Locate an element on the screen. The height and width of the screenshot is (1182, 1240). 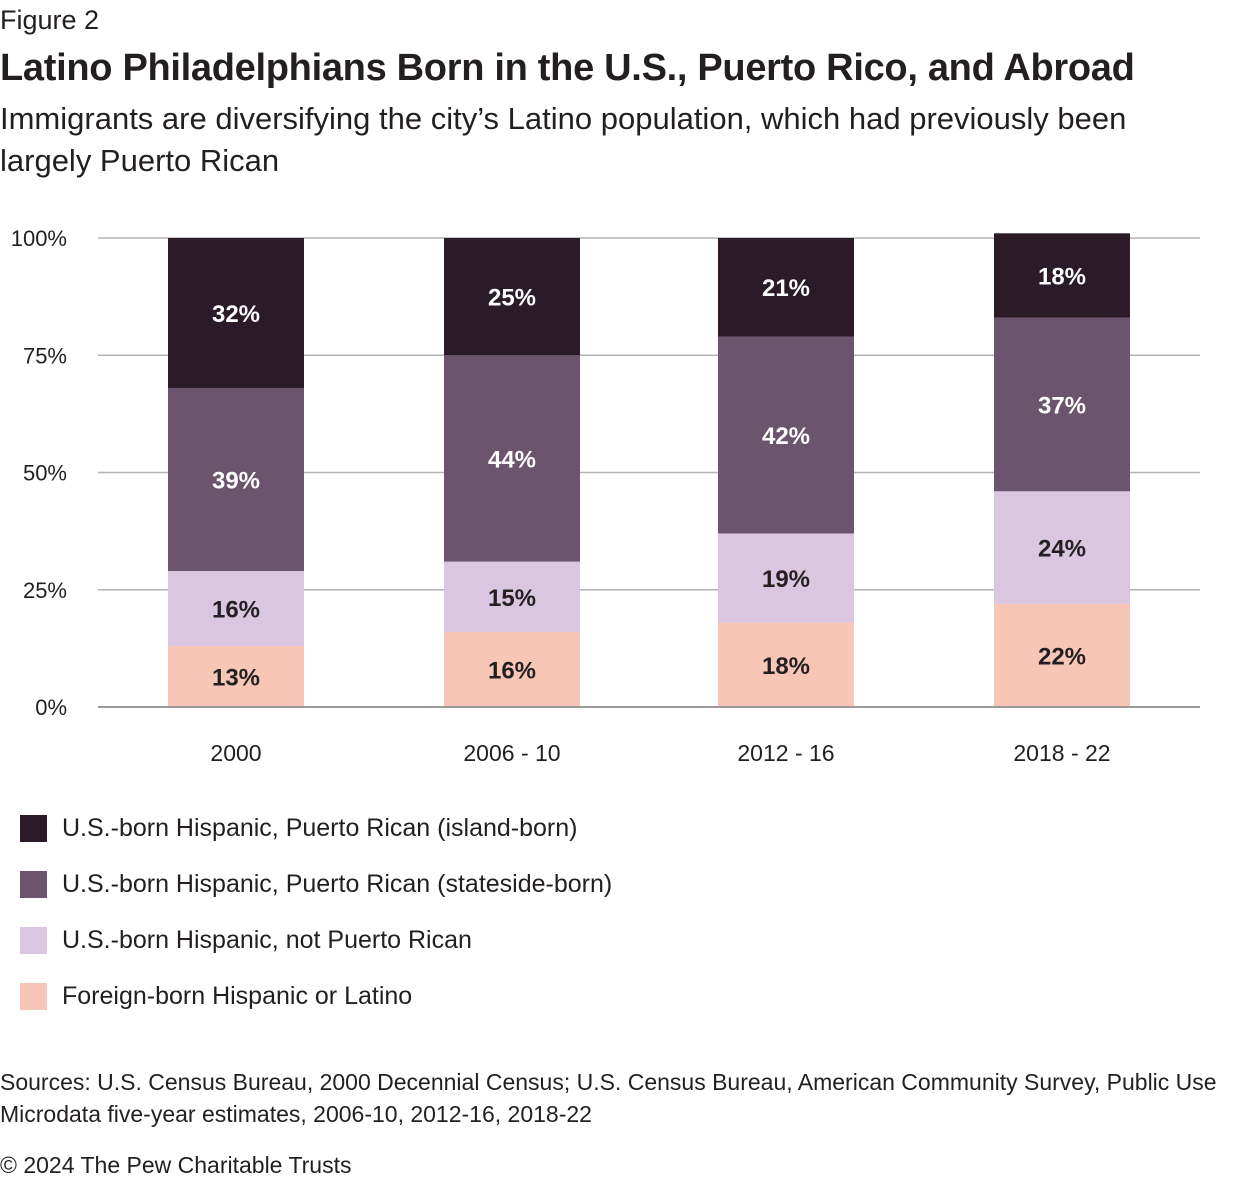
x-tick-label: 2006 - 10 is located at coordinates (511, 753).